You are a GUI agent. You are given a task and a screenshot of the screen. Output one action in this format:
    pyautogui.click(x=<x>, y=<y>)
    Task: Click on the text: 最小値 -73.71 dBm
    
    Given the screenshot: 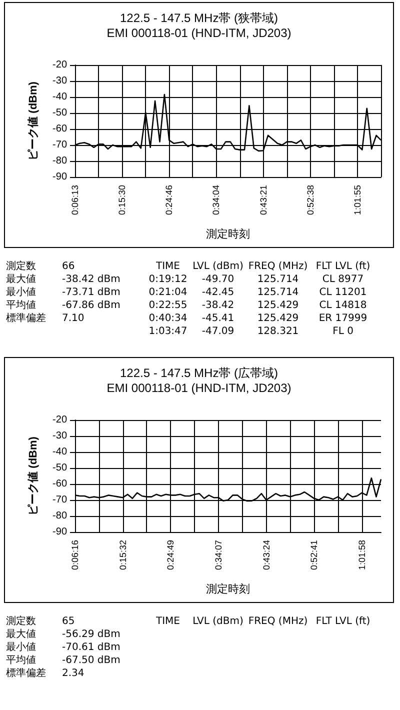 What is the action you would take?
    pyautogui.click(x=63, y=292)
    